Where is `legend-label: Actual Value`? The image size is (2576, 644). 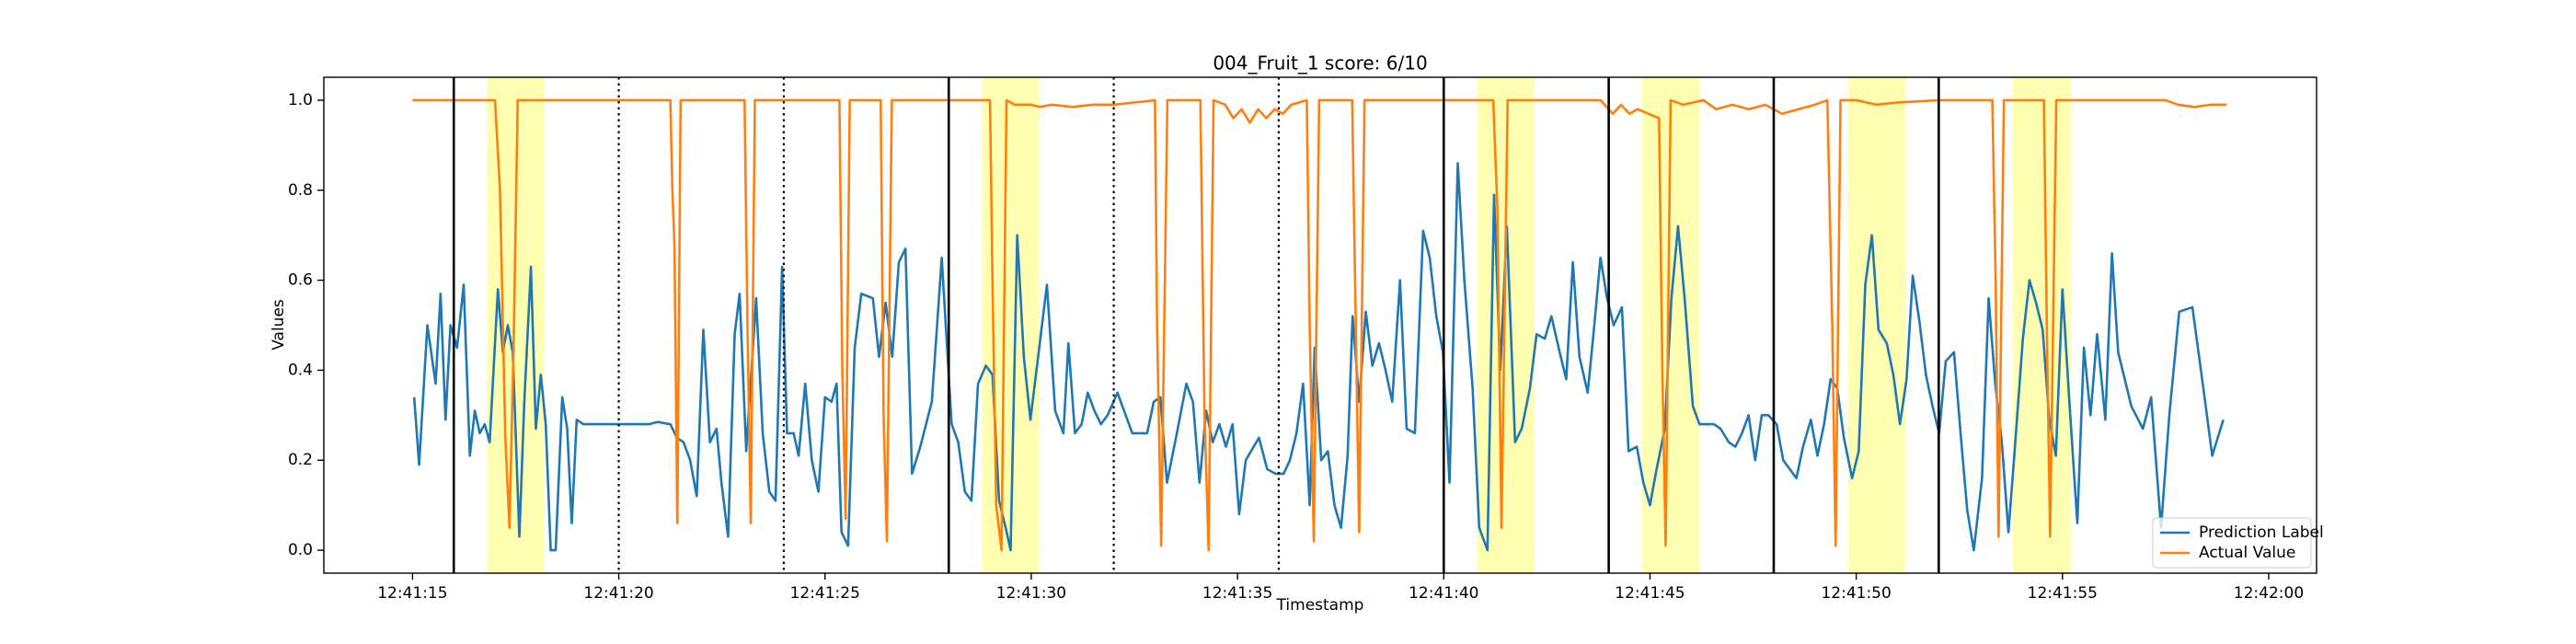 legend-label: Actual Value is located at coordinates (2247, 553).